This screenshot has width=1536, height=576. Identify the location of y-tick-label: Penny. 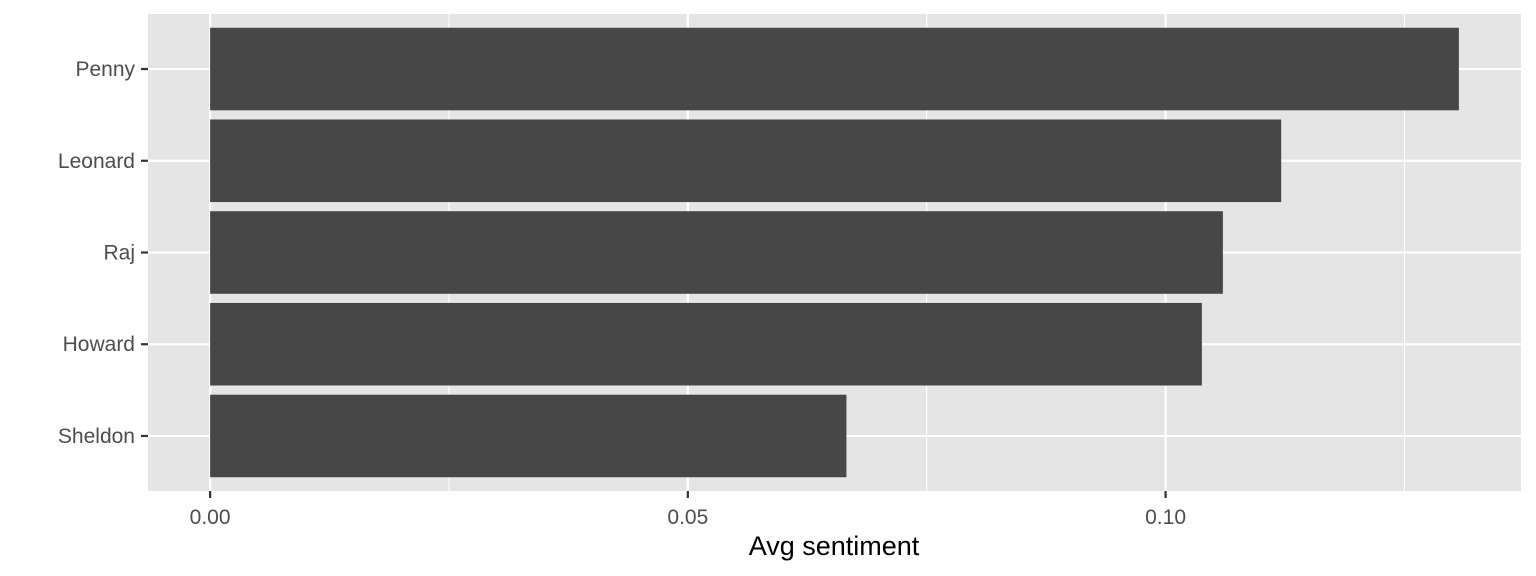
(105, 69).